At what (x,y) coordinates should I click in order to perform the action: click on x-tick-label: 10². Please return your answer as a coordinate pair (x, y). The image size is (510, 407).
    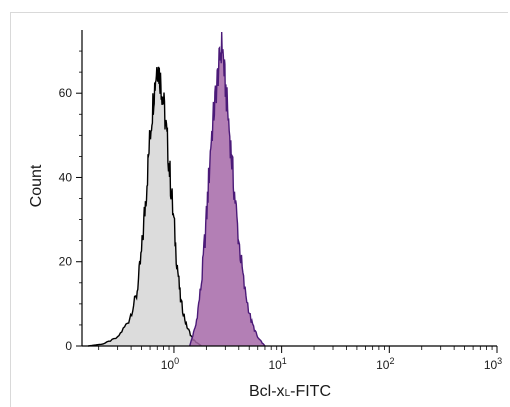
    Looking at the image, I should click on (385, 364).